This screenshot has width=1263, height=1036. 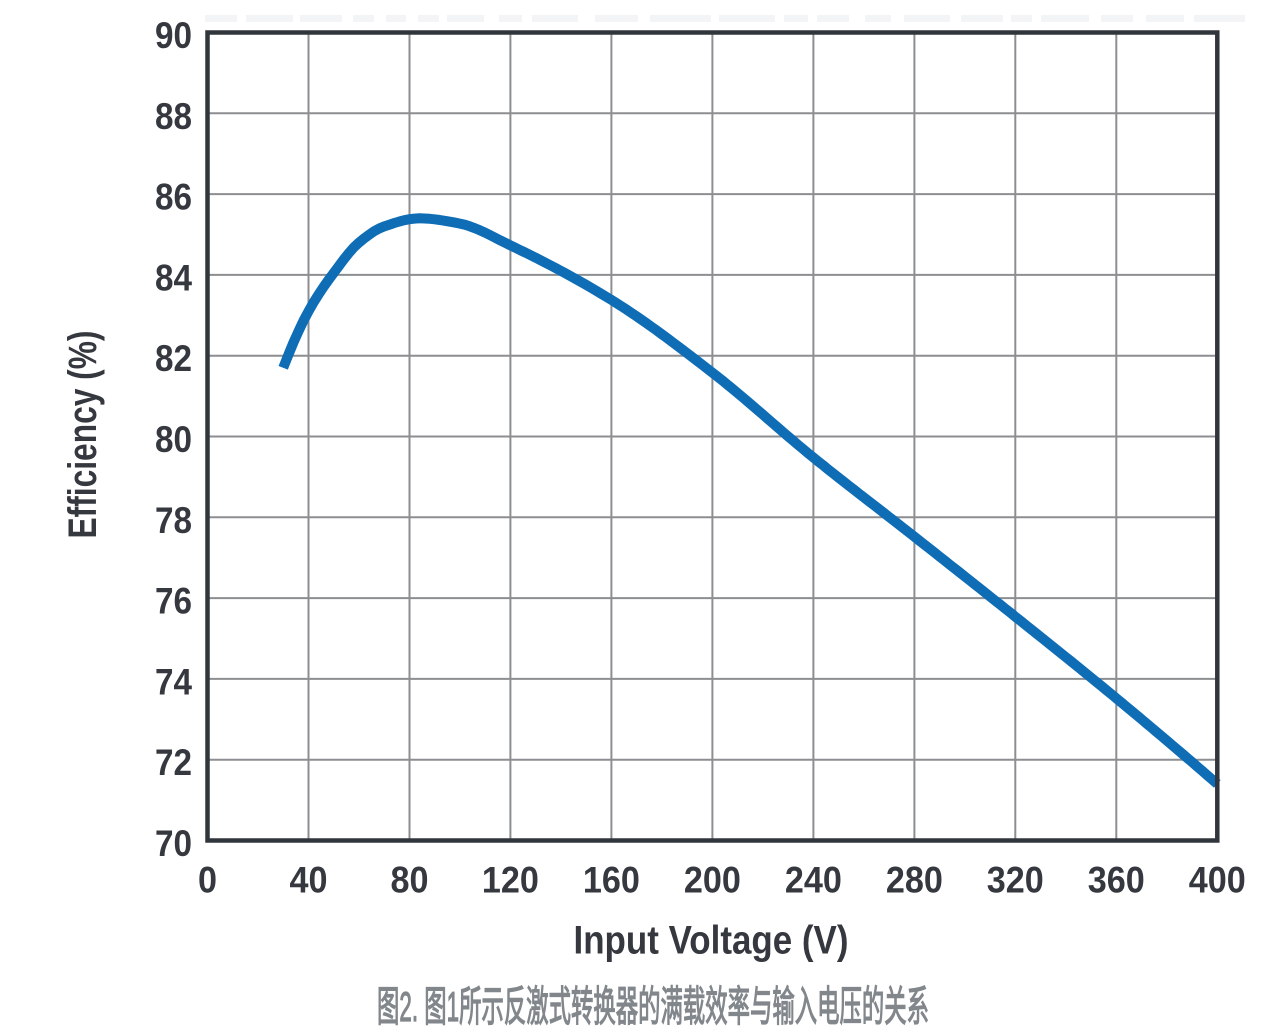 What do you see at coordinates (813, 880) in the screenshot?
I see `svg-text: 240` at bounding box center [813, 880].